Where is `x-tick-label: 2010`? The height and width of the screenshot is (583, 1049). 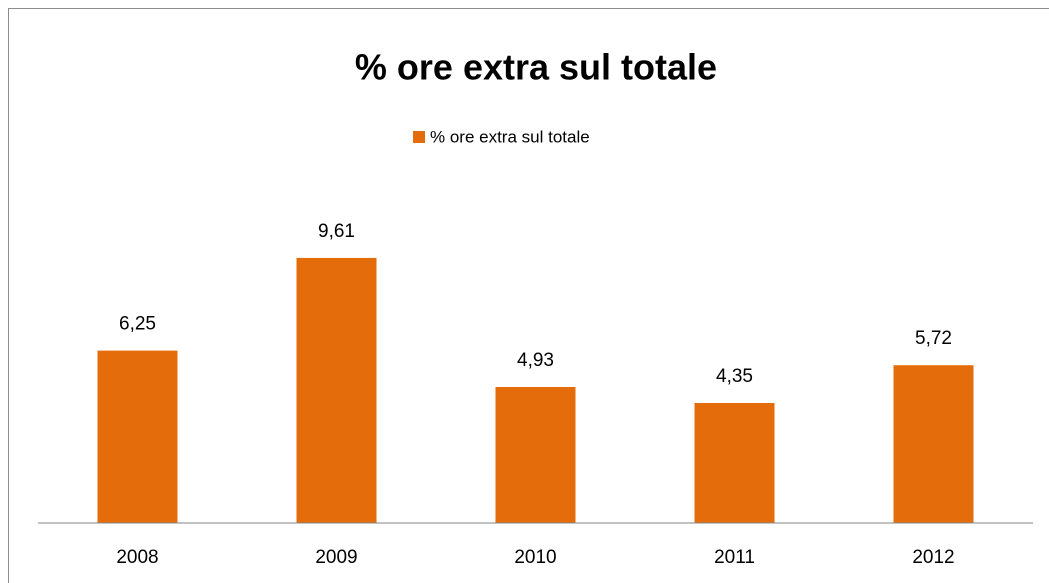
x-tick-label: 2010 is located at coordinates (535, 557).